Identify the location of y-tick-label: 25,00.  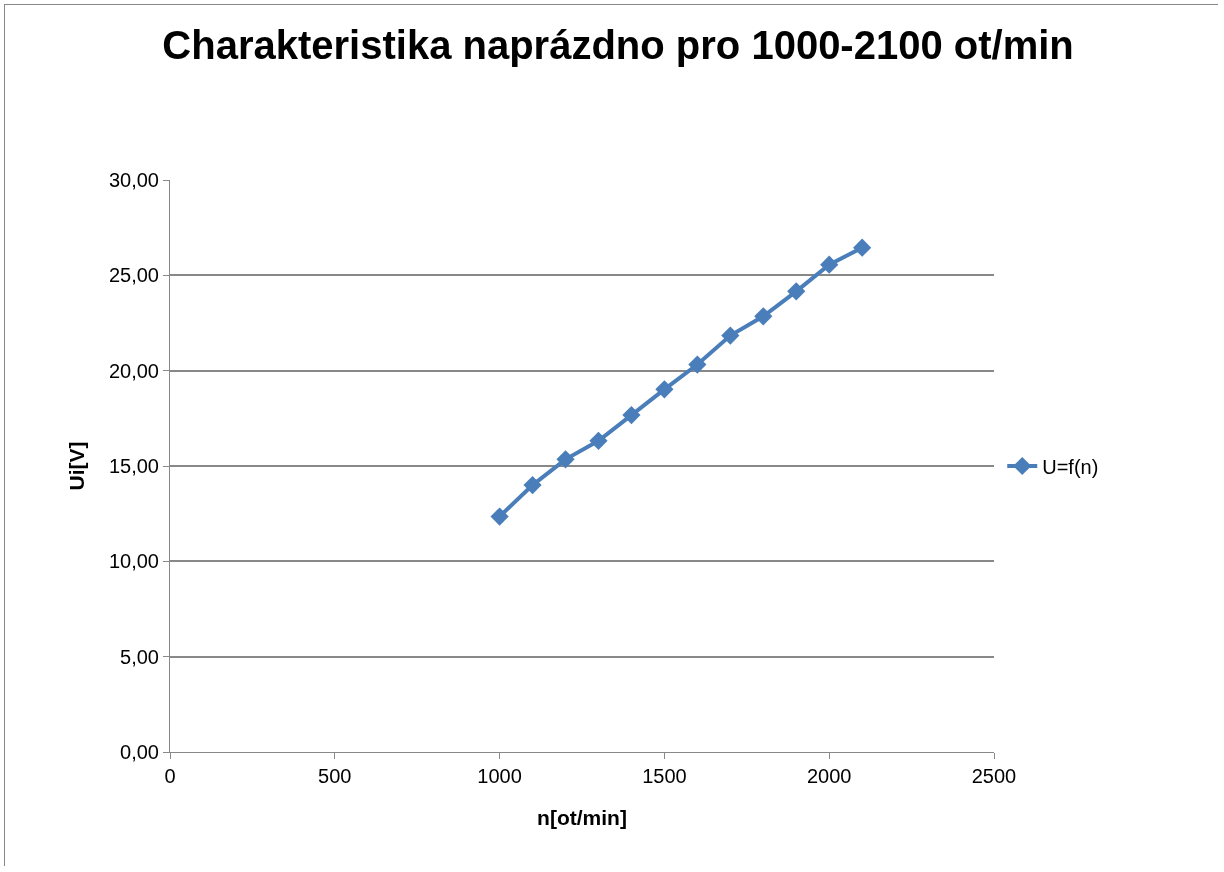
(133, 275).